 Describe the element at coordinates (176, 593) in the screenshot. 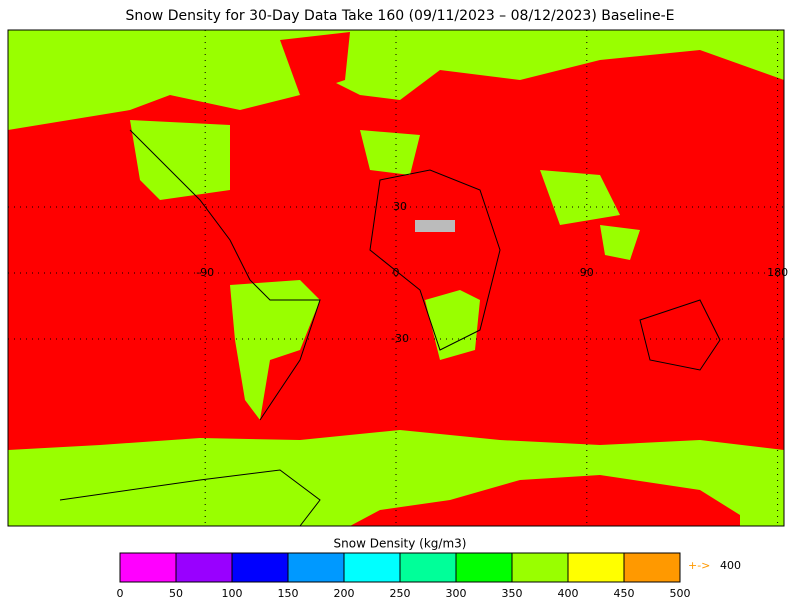

I see `tick-label: 50` at that location.